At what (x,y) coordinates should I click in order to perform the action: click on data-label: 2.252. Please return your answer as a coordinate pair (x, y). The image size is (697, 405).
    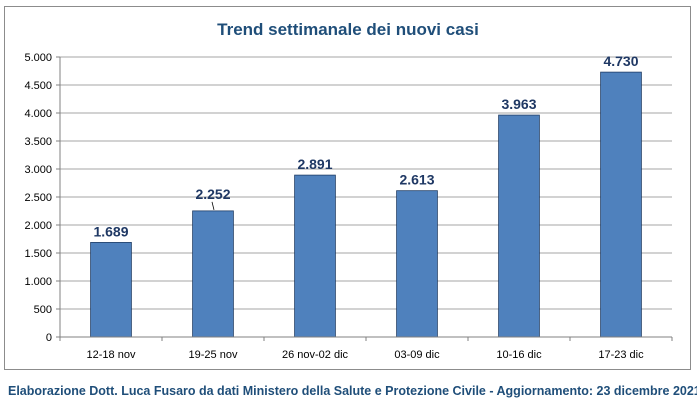
    Looking at the image, I should click on (212, 194).